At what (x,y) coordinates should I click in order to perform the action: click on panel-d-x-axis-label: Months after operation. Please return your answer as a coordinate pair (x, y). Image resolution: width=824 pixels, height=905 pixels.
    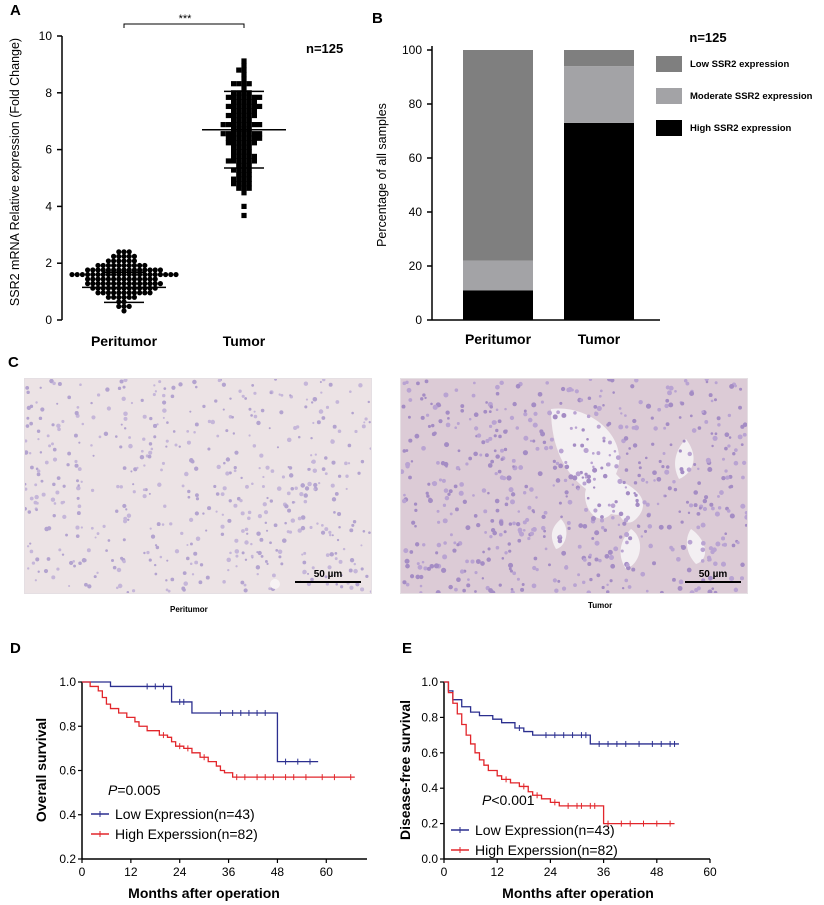
    Looking at the image, I should click on (204, 893).